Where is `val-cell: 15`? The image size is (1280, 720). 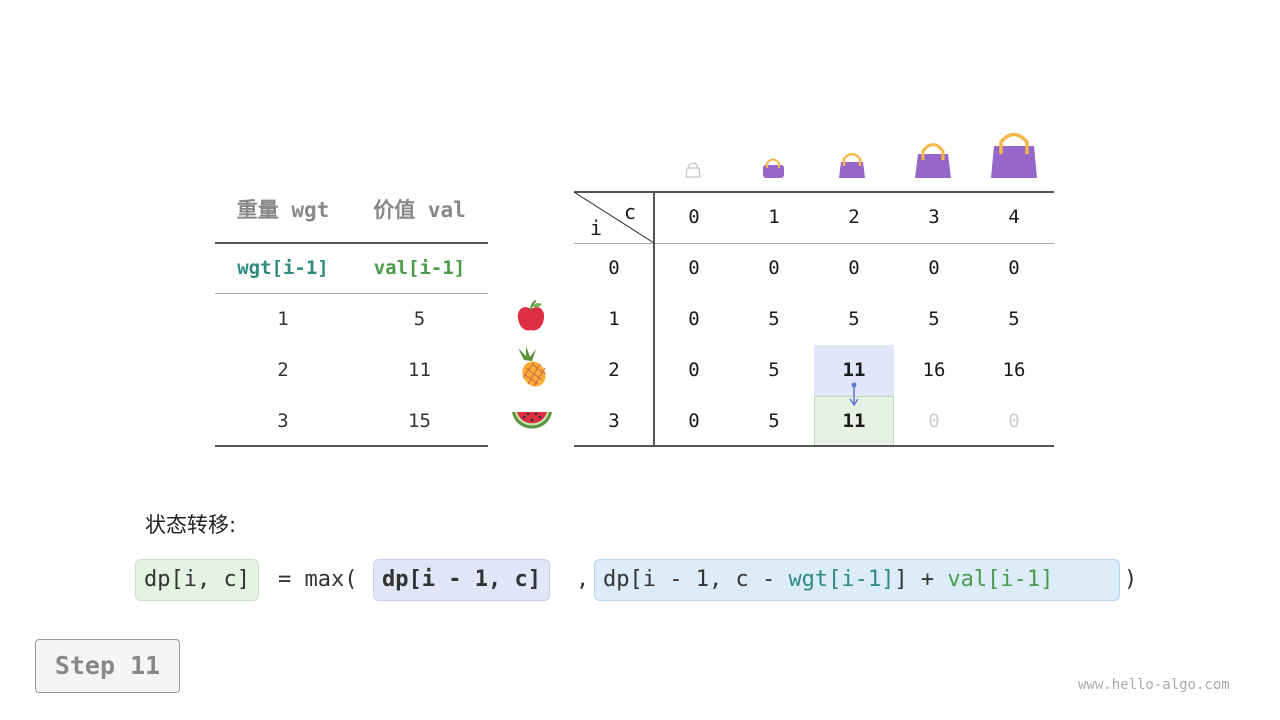 val-cell: 15 is located at coordinates (419, 421).